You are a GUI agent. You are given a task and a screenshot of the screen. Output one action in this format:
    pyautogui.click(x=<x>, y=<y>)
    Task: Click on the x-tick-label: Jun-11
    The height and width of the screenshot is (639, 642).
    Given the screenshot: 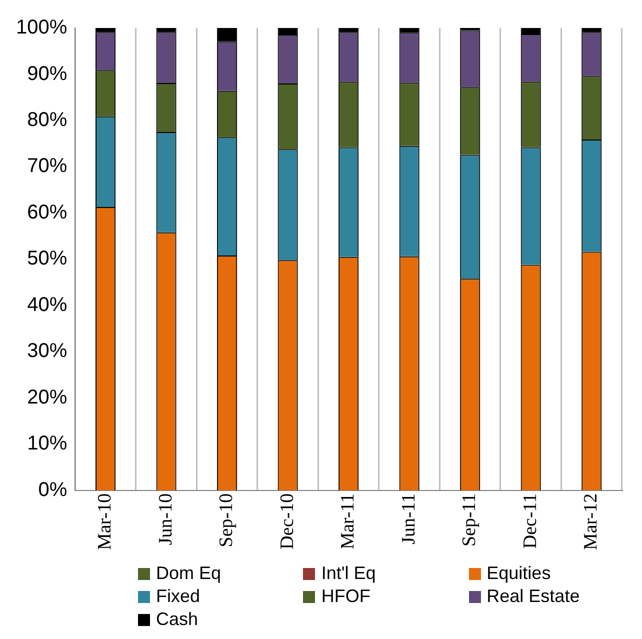 What is the action you would take?
    pyautogui.click(x=409, y=518)
    